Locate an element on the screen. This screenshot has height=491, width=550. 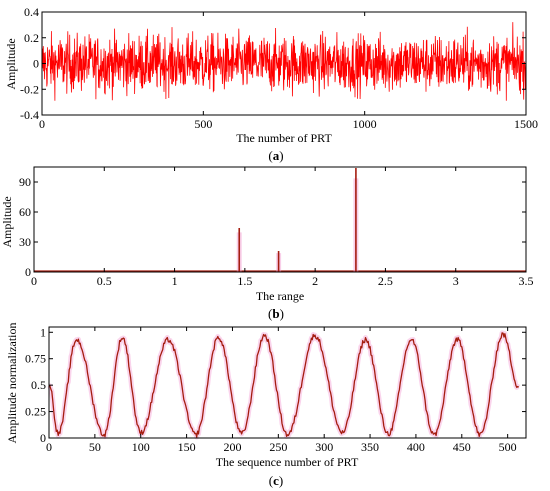
chart-c-xtick-label: 450 is located at coordinates (462, 447).